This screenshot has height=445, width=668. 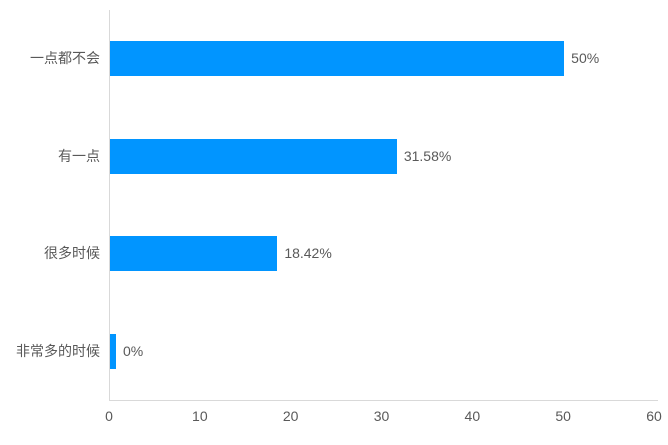 I want to click on y-axis-line, so click(x=109, y=205).